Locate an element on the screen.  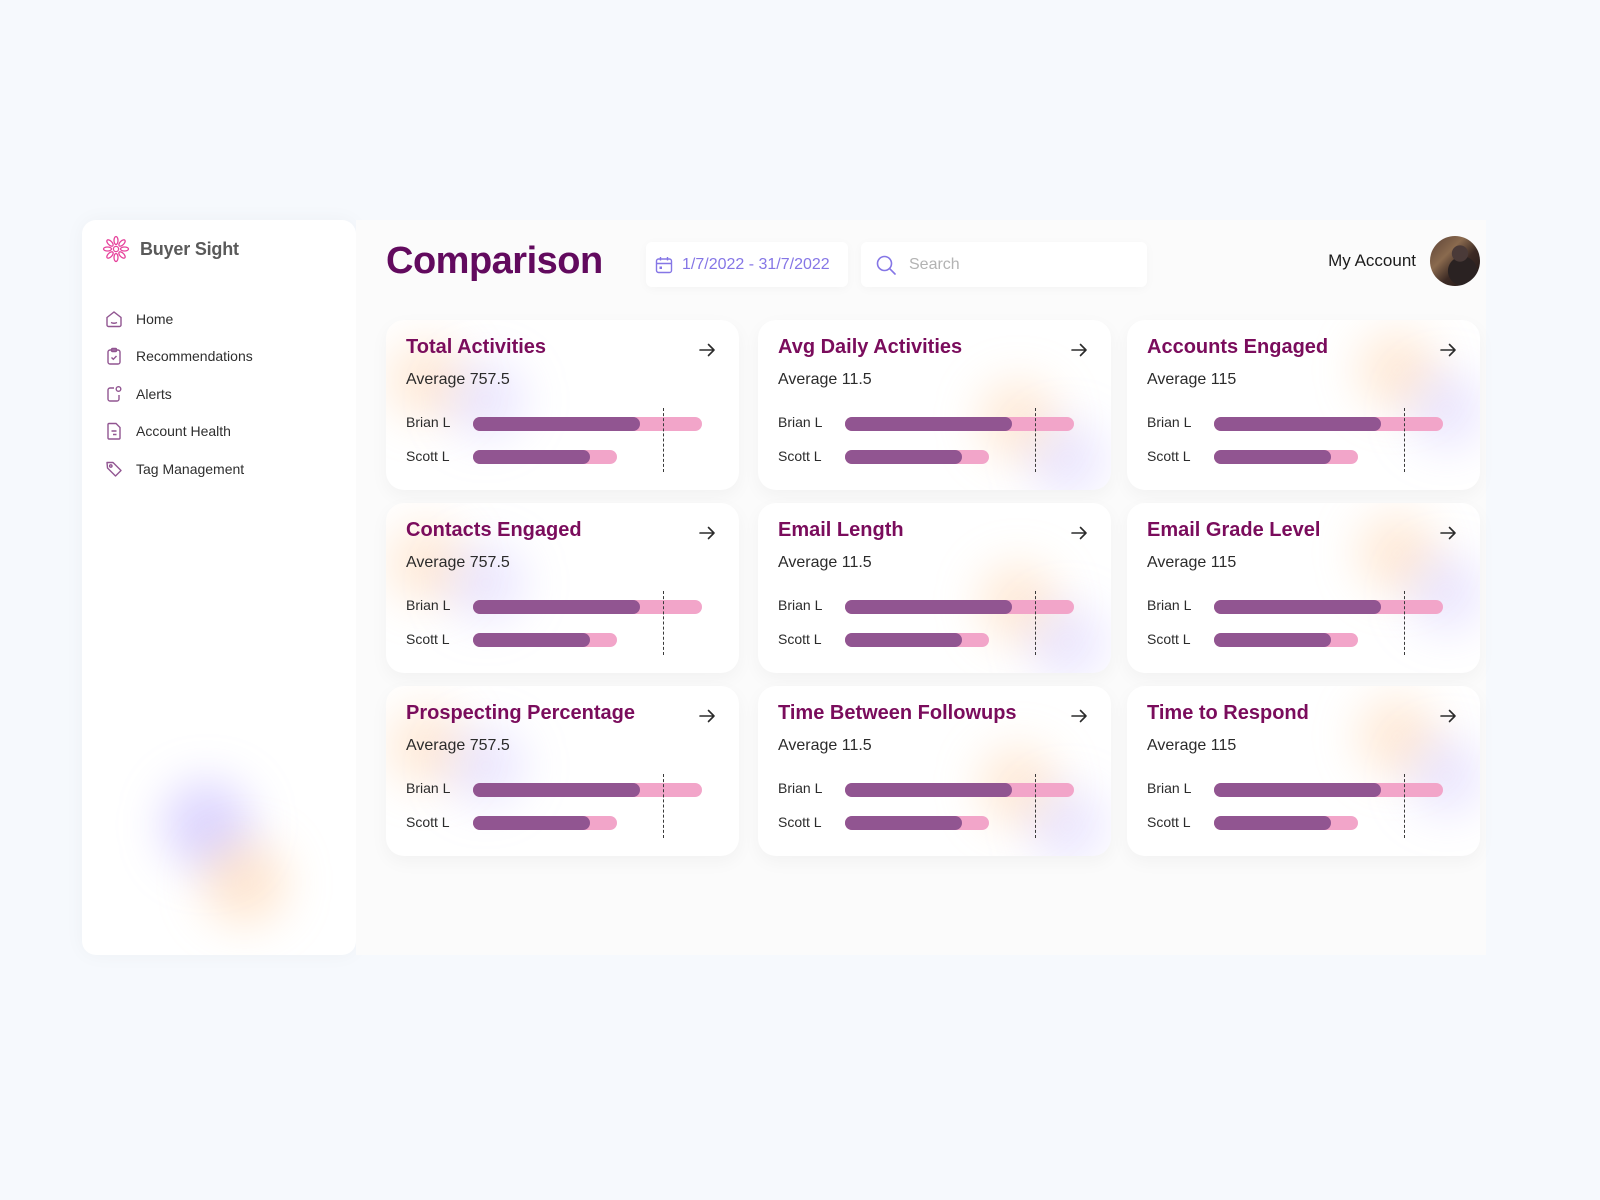
logo-icon is located at coordinates (116, 249).